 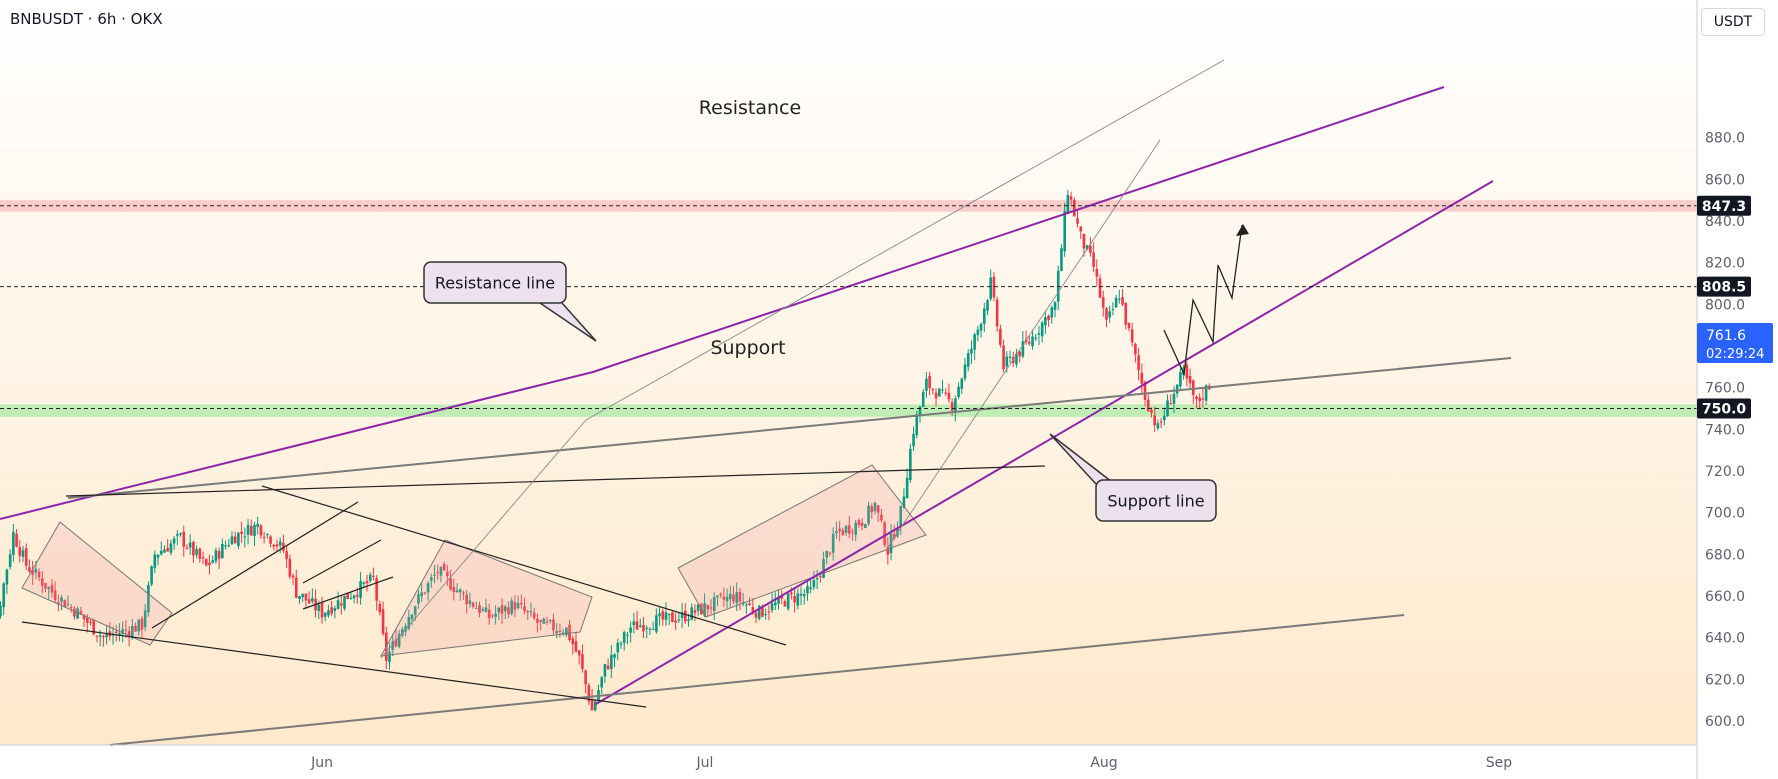 What do you see at coordinates (1733, 22) in the screenshot?
I see `currency-button: USDT` at bounding box center [1733, 22].